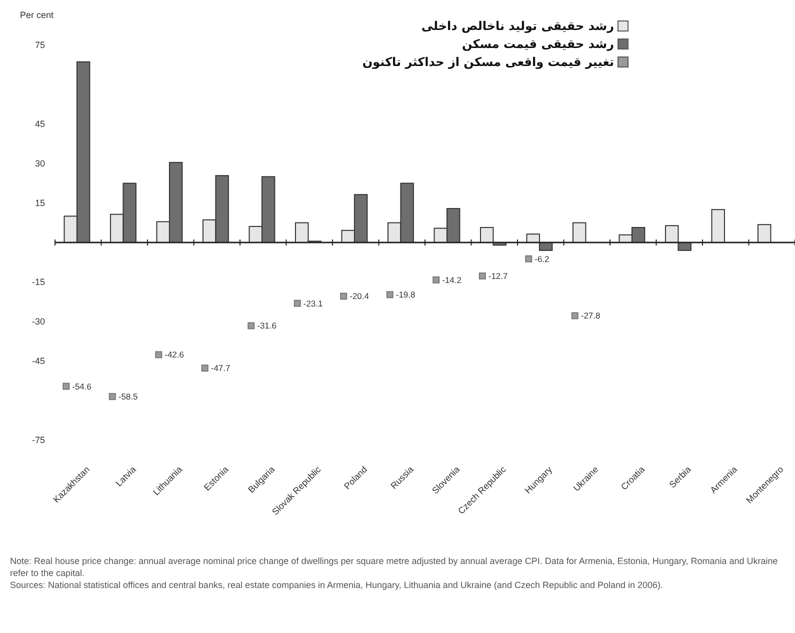 The width and height of the screenshot is (795, 633). What do you see at coordinates (488, 62) in the screenshot?
I see `legend-label: تغییر قیمت واقعی مسکن از حداکثر تاکنون` at bounding box center [488, 62].